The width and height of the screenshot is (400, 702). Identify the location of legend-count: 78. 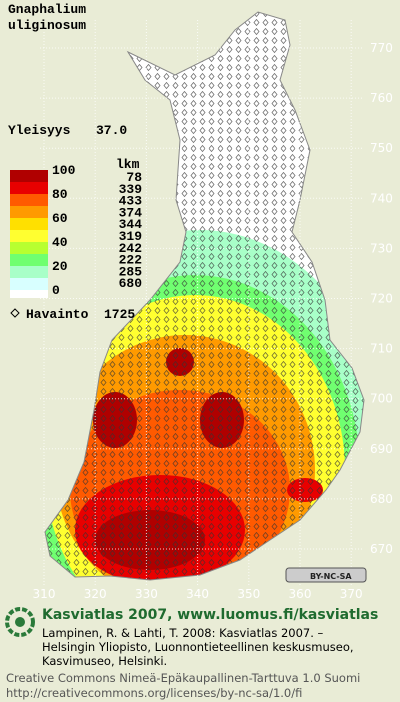
(134, 177).